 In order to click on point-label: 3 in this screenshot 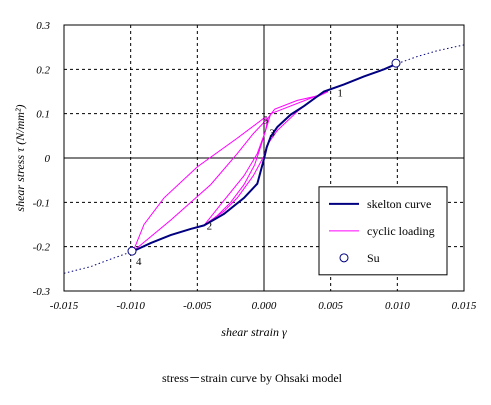, I will do `click(272, 134)`.